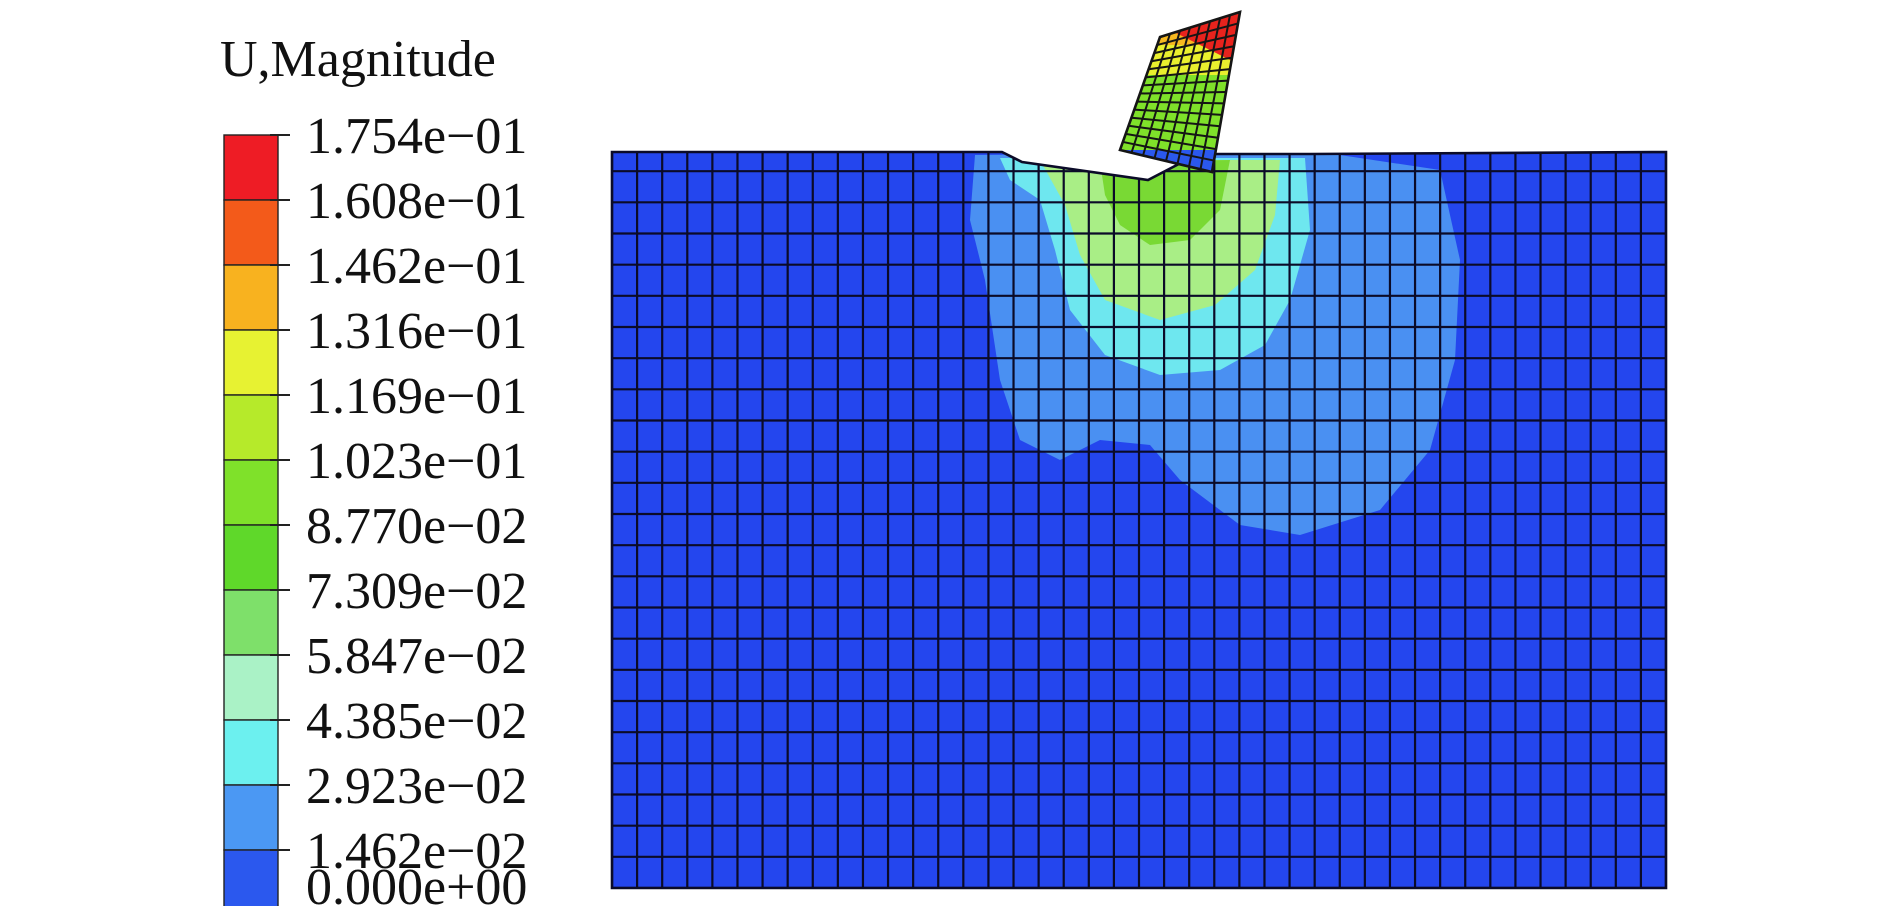 The image size is (1886, 906). I want to click on legend-label-4: 1.169e−01, so click(416, 396).